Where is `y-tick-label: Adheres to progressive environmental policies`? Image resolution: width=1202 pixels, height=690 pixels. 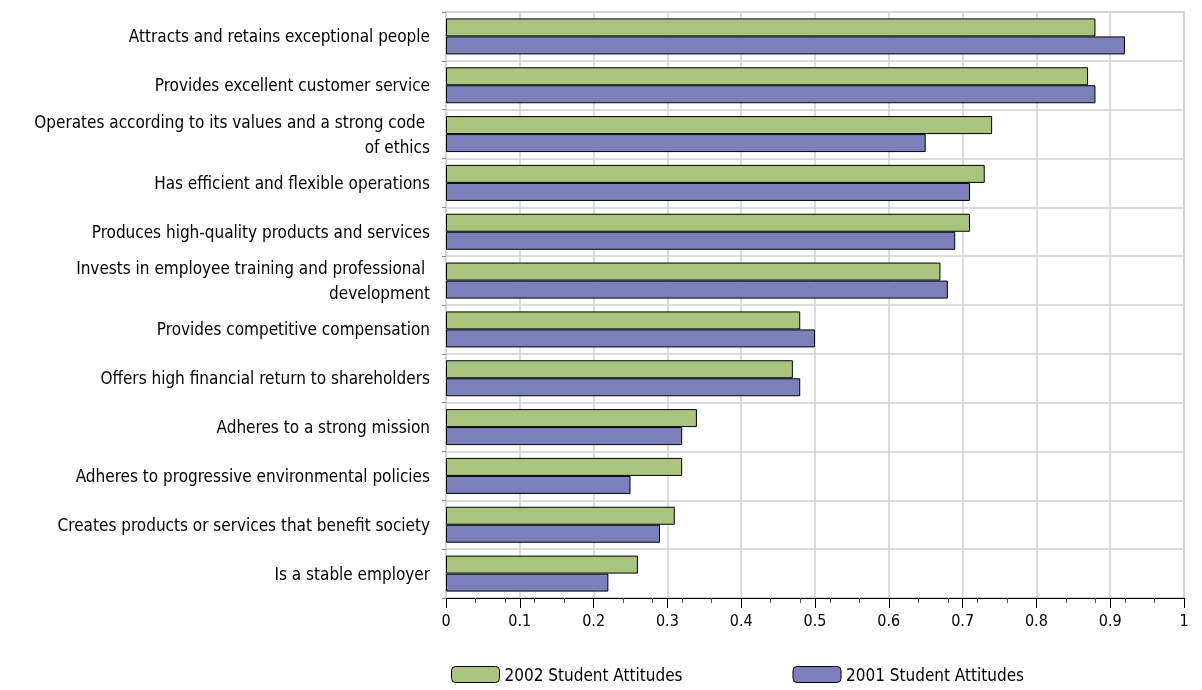 y-tick-label: Adheres to progressive environmental policies is located at coordinates (253, 475).